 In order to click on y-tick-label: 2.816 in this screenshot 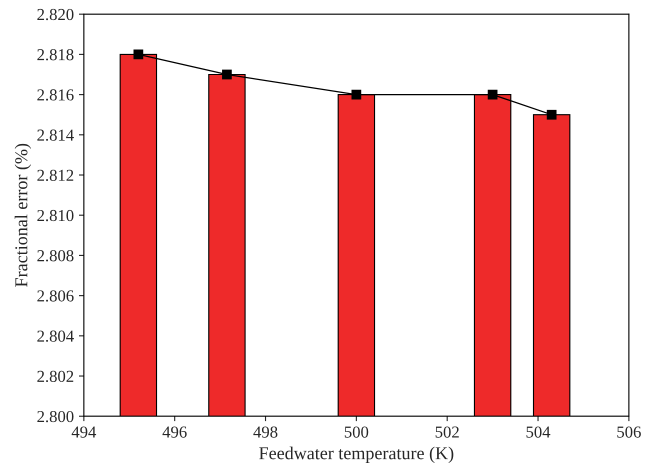, I will do `click(55, 95)`.